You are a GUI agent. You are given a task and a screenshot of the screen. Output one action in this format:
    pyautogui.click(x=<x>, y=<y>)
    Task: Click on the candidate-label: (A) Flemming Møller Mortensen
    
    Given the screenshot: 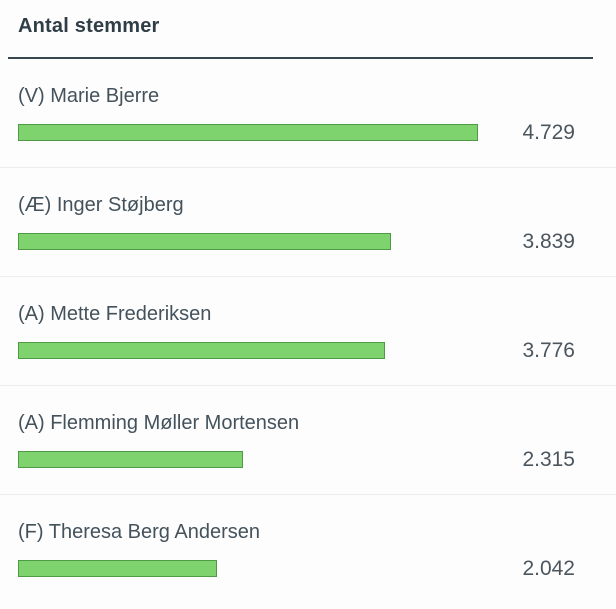 What is the action you would take?
    pyautogui.click(x=159, y=423)
    